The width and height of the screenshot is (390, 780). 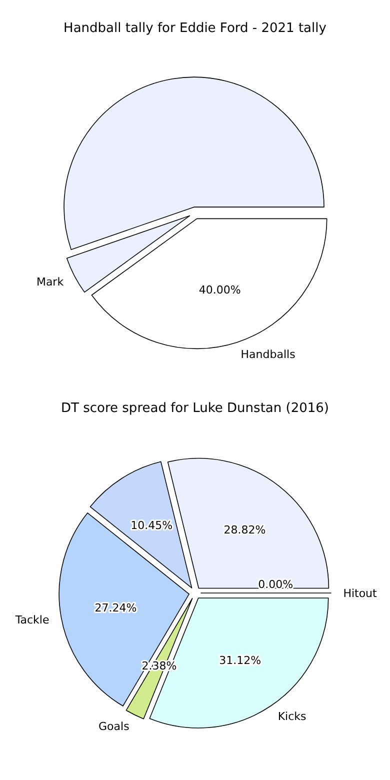 I want to click on slice-label: Mark, so click(x=50, y=282).